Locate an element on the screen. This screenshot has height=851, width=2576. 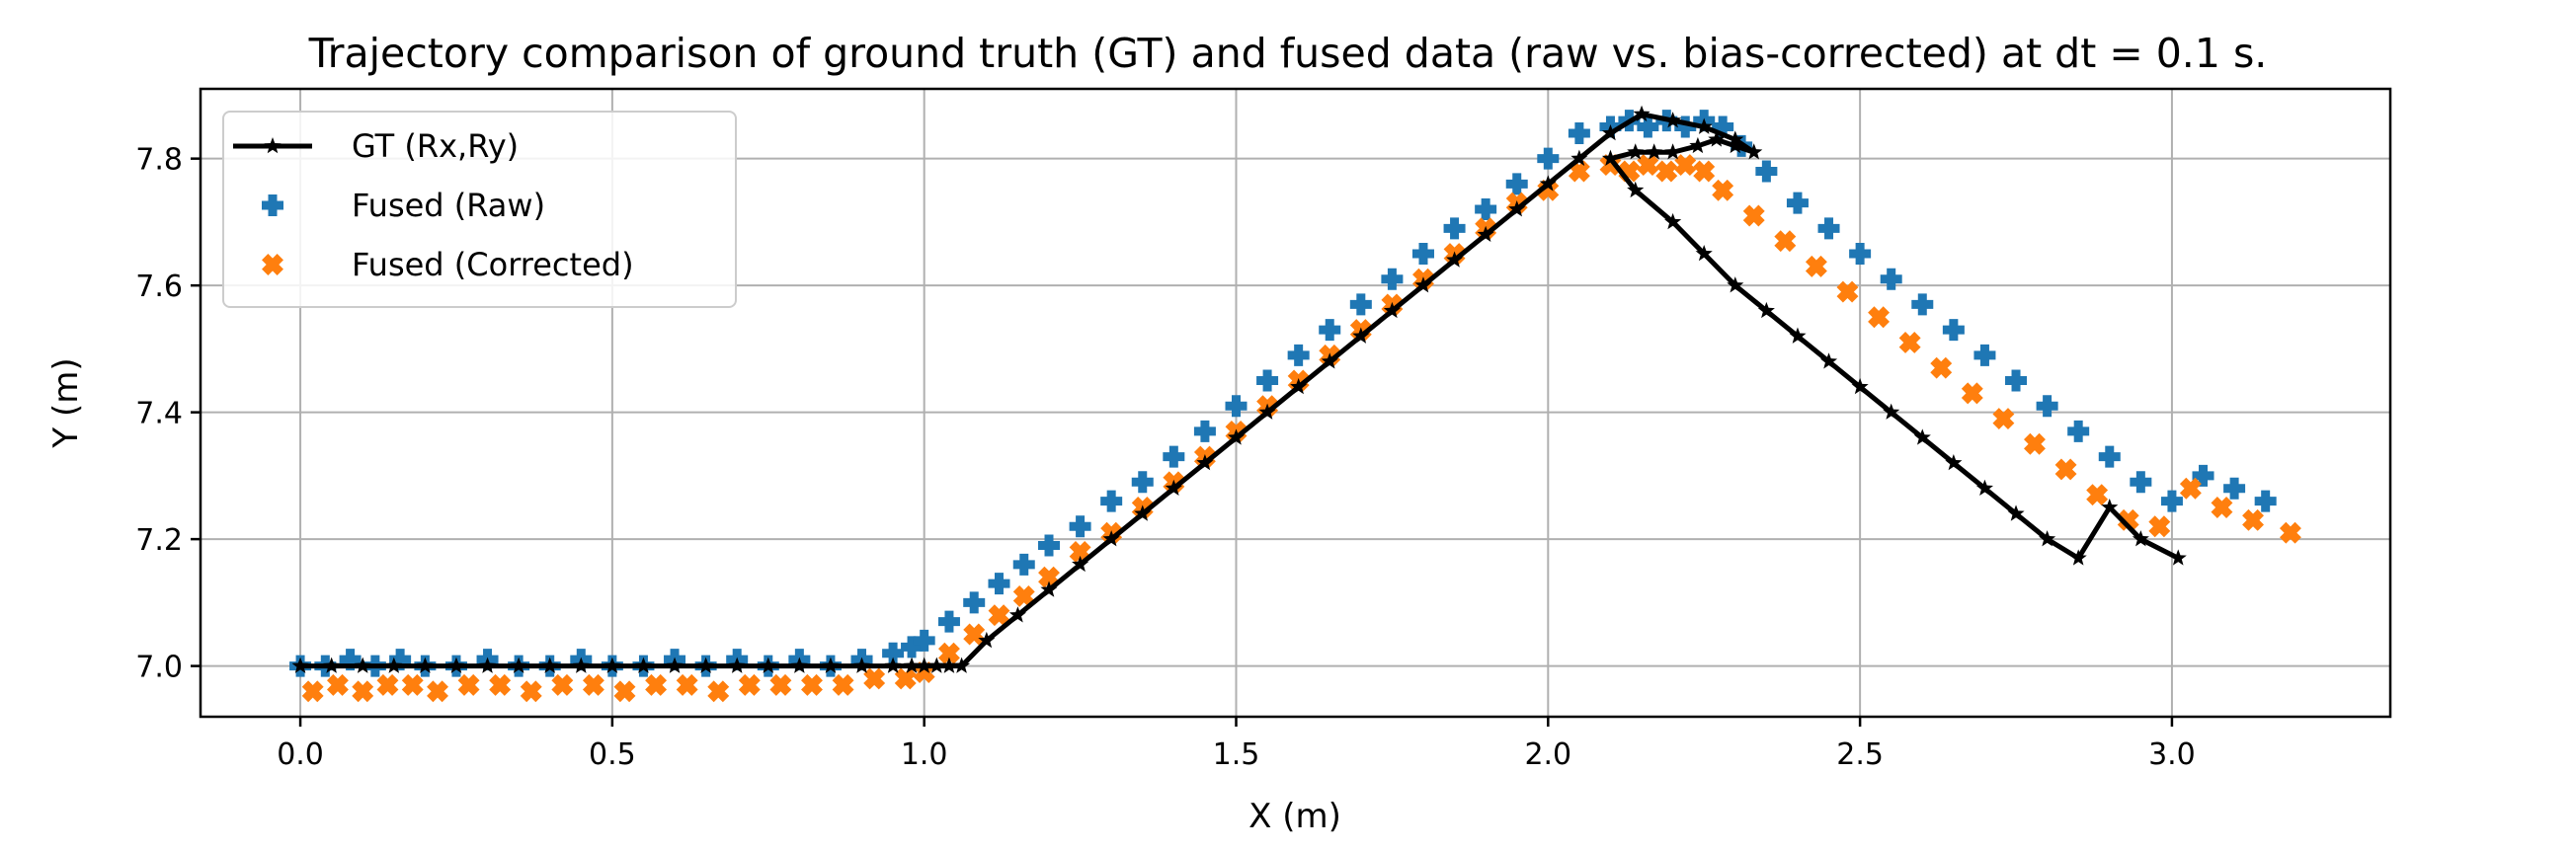
legend-marker is located at coordinates (272, 205).